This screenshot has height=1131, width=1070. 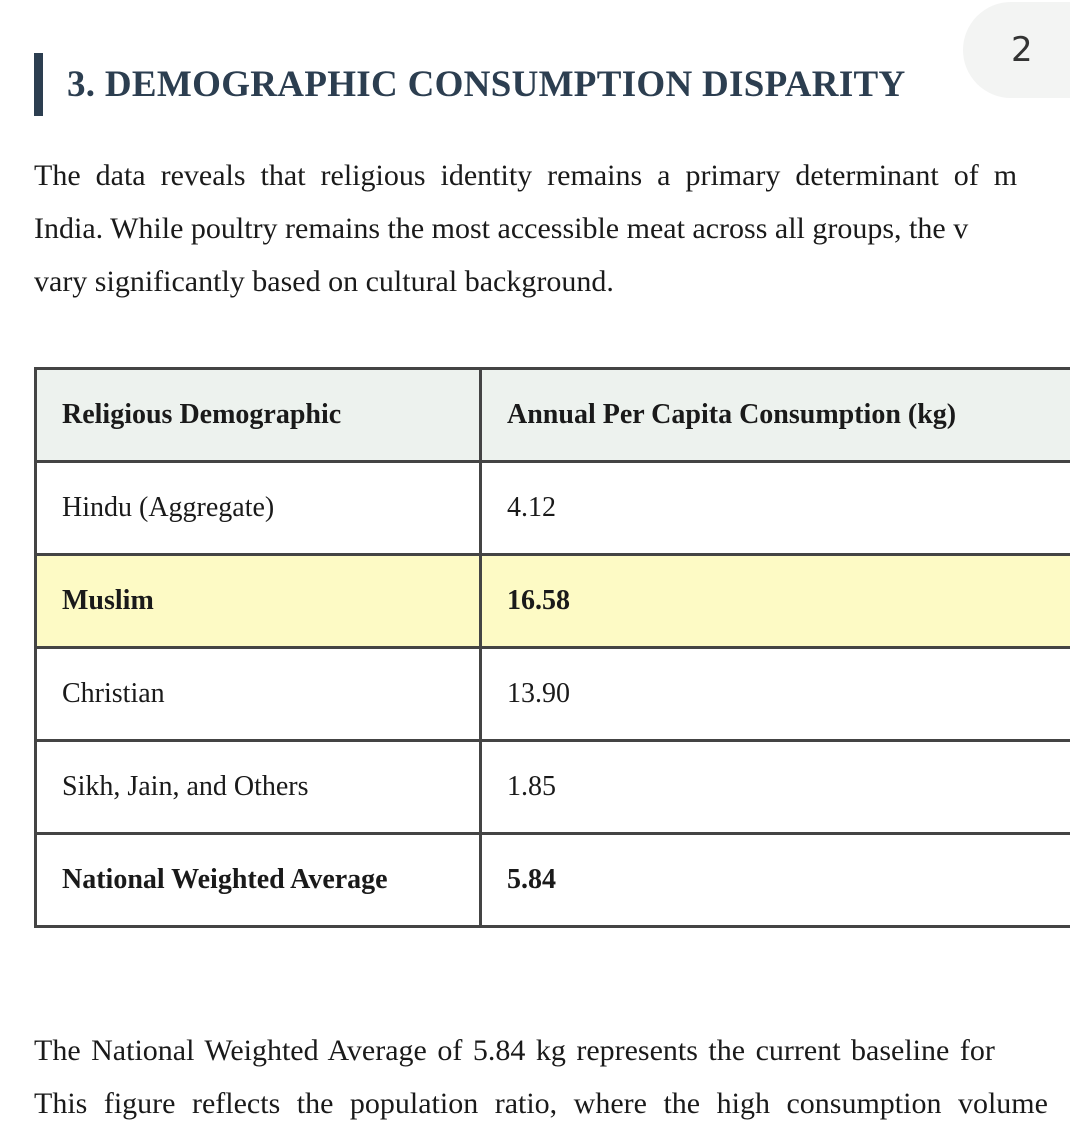 What do you see at coordinates (258, 880) in the screenshot?
I see `demographic-cell: National Weighted Average` at bounding box center [258, 880].